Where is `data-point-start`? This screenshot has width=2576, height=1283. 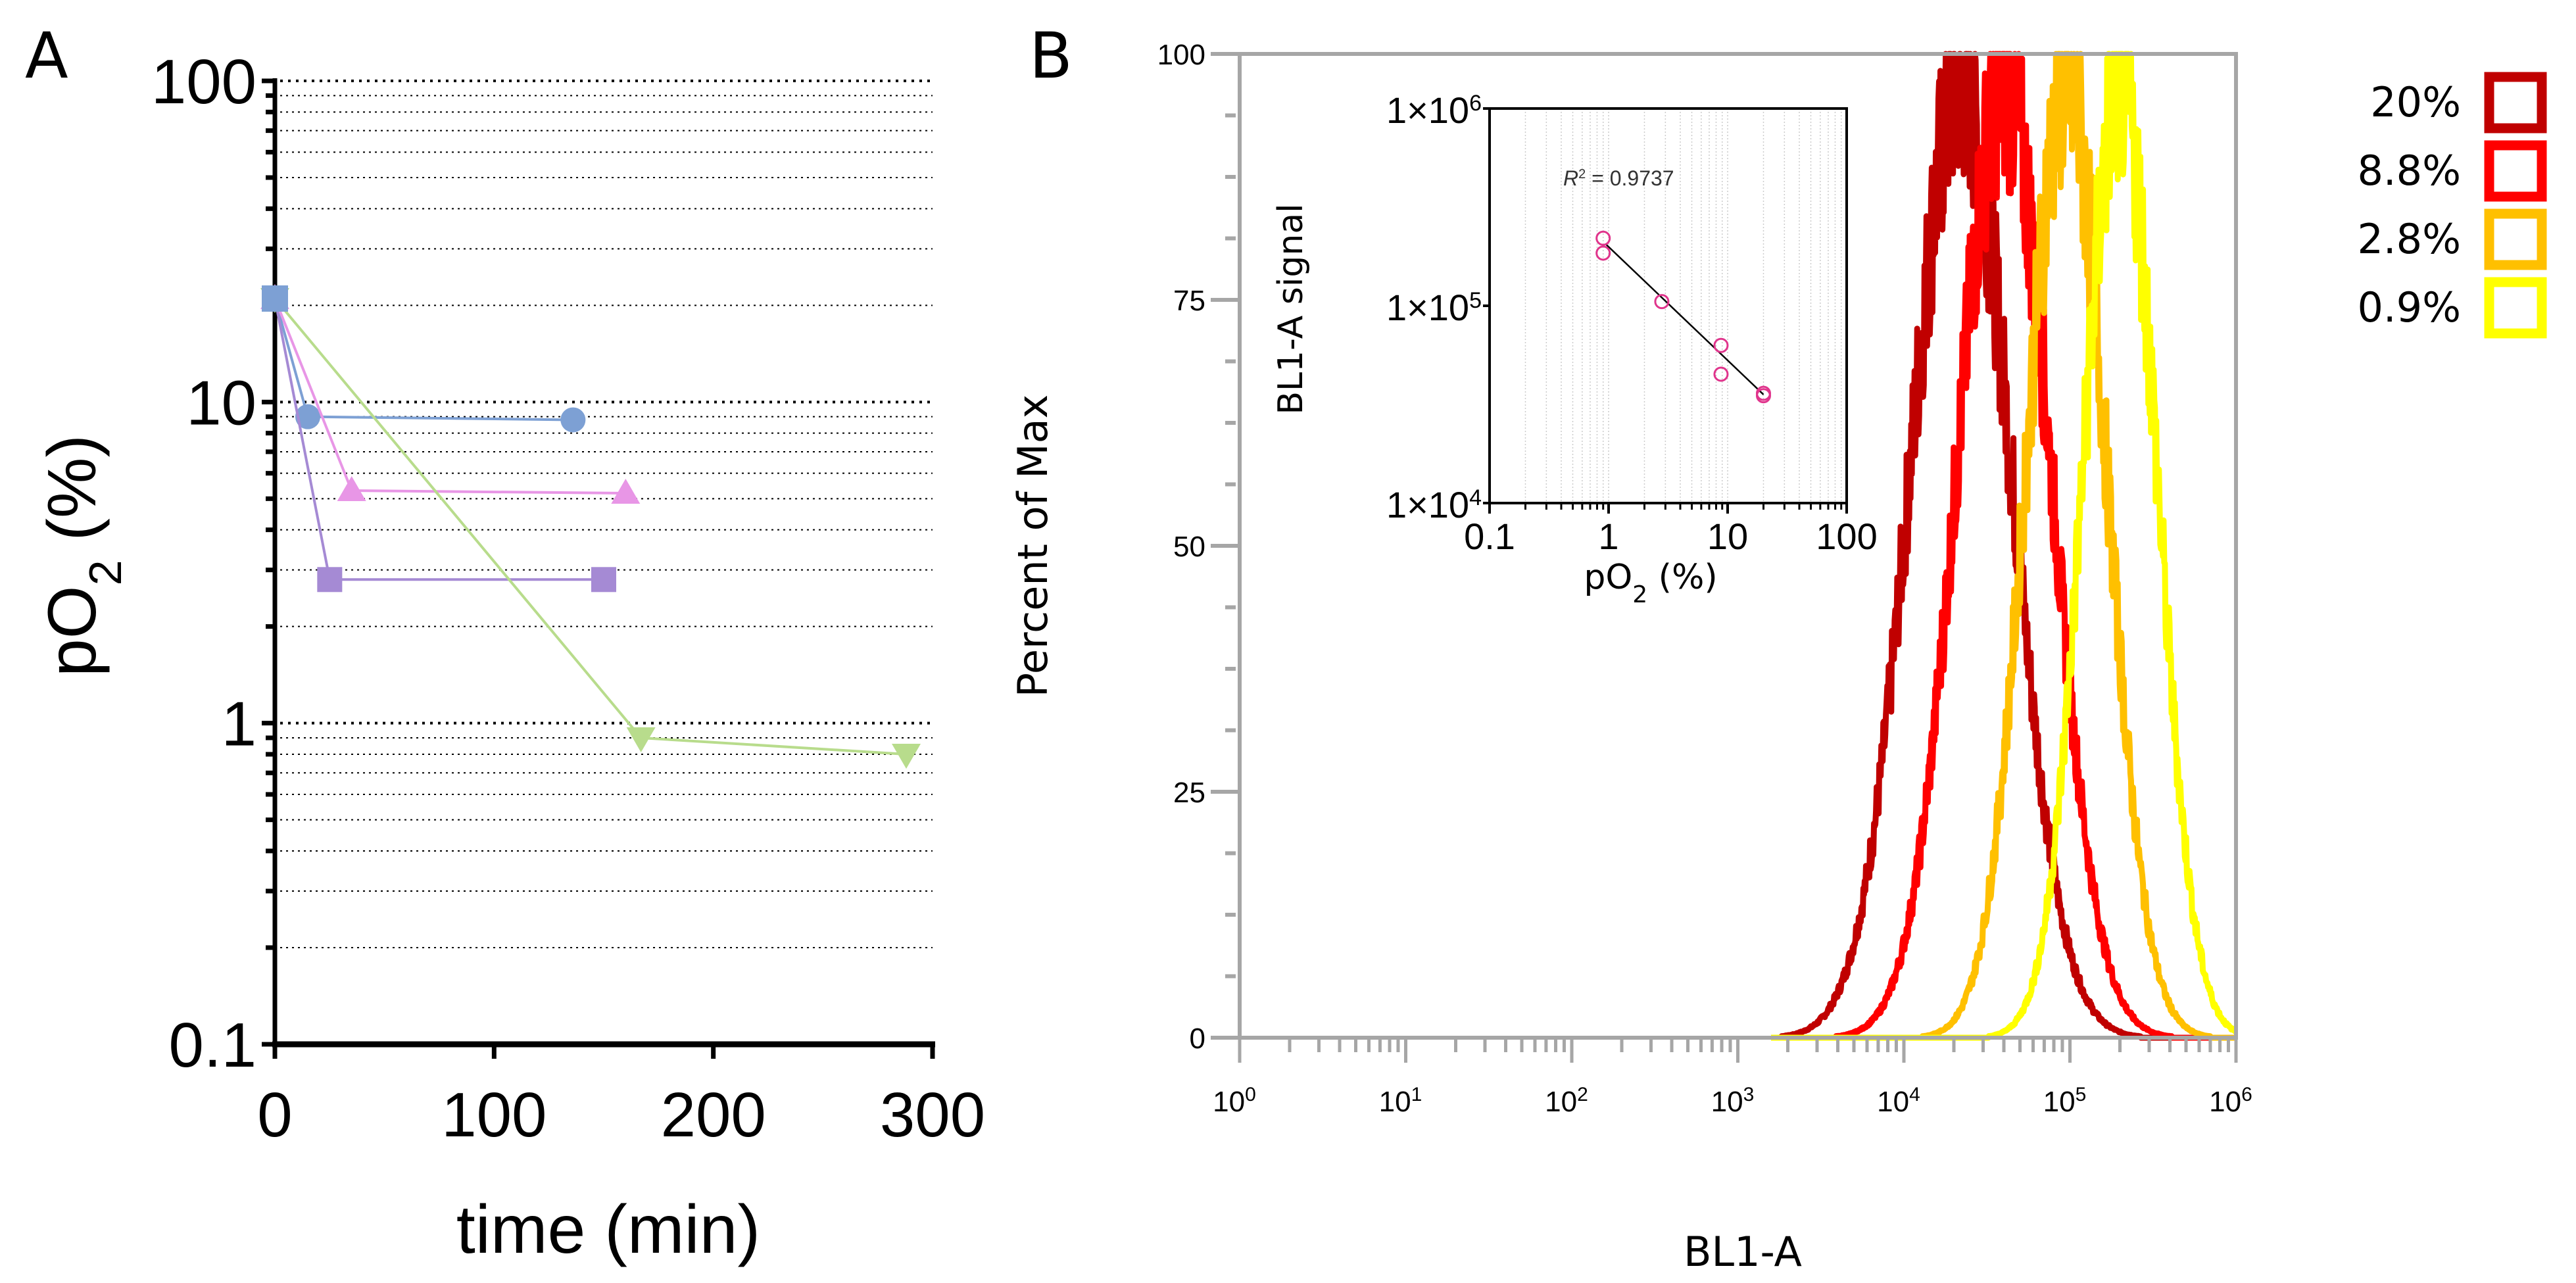
data-point-start is located at coordinates (275, 298).